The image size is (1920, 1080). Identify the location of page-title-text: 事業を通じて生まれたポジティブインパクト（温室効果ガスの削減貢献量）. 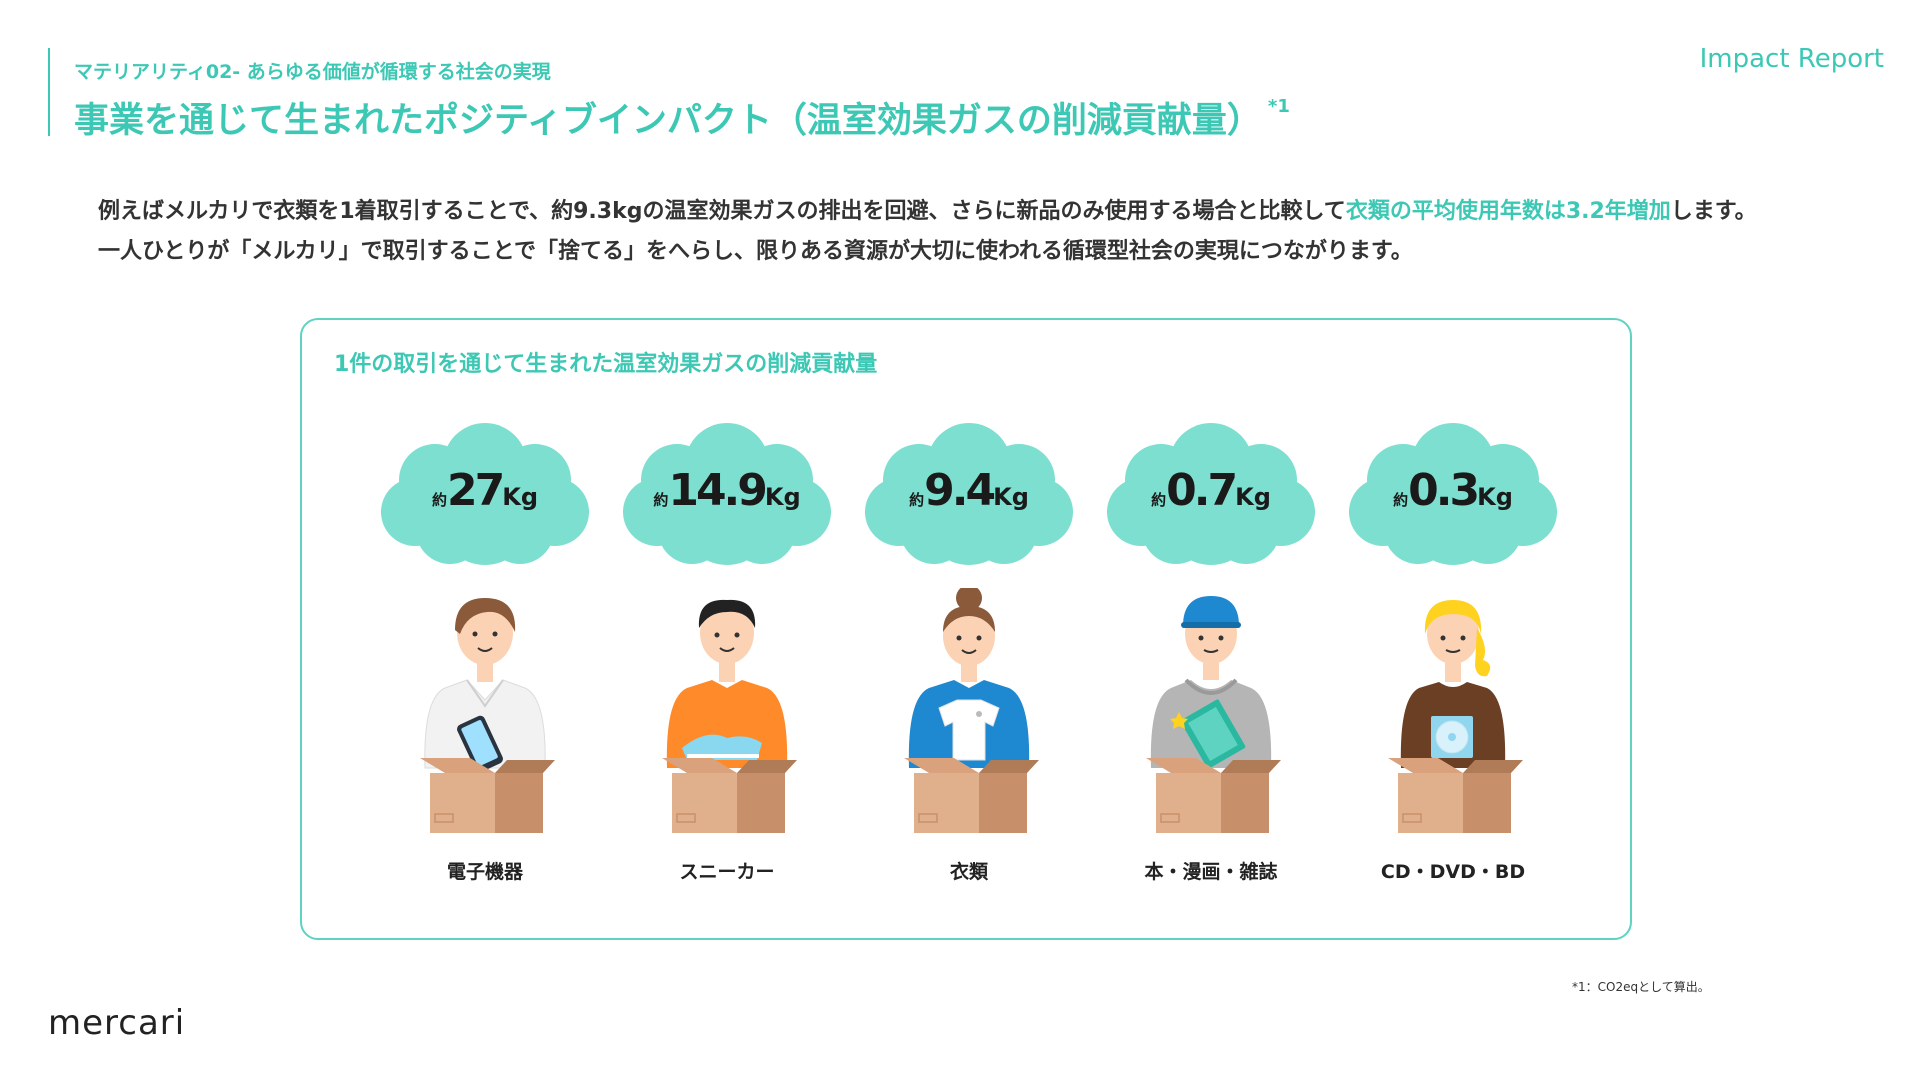
(668, 121).